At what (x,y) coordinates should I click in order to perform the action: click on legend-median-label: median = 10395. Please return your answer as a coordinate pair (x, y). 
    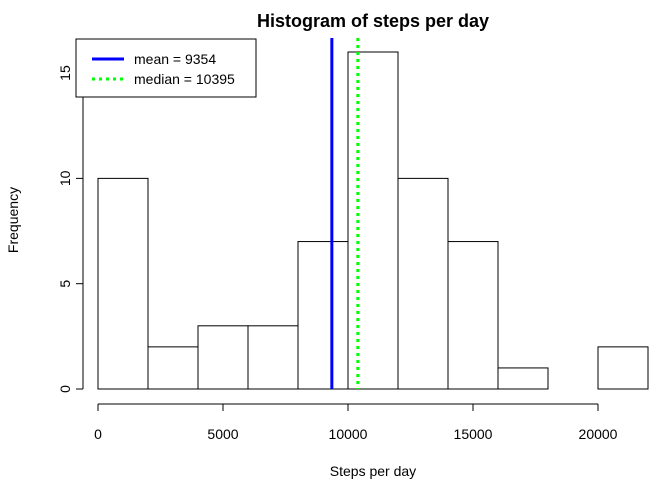
    Looking at the image, I should click on (184, 79).